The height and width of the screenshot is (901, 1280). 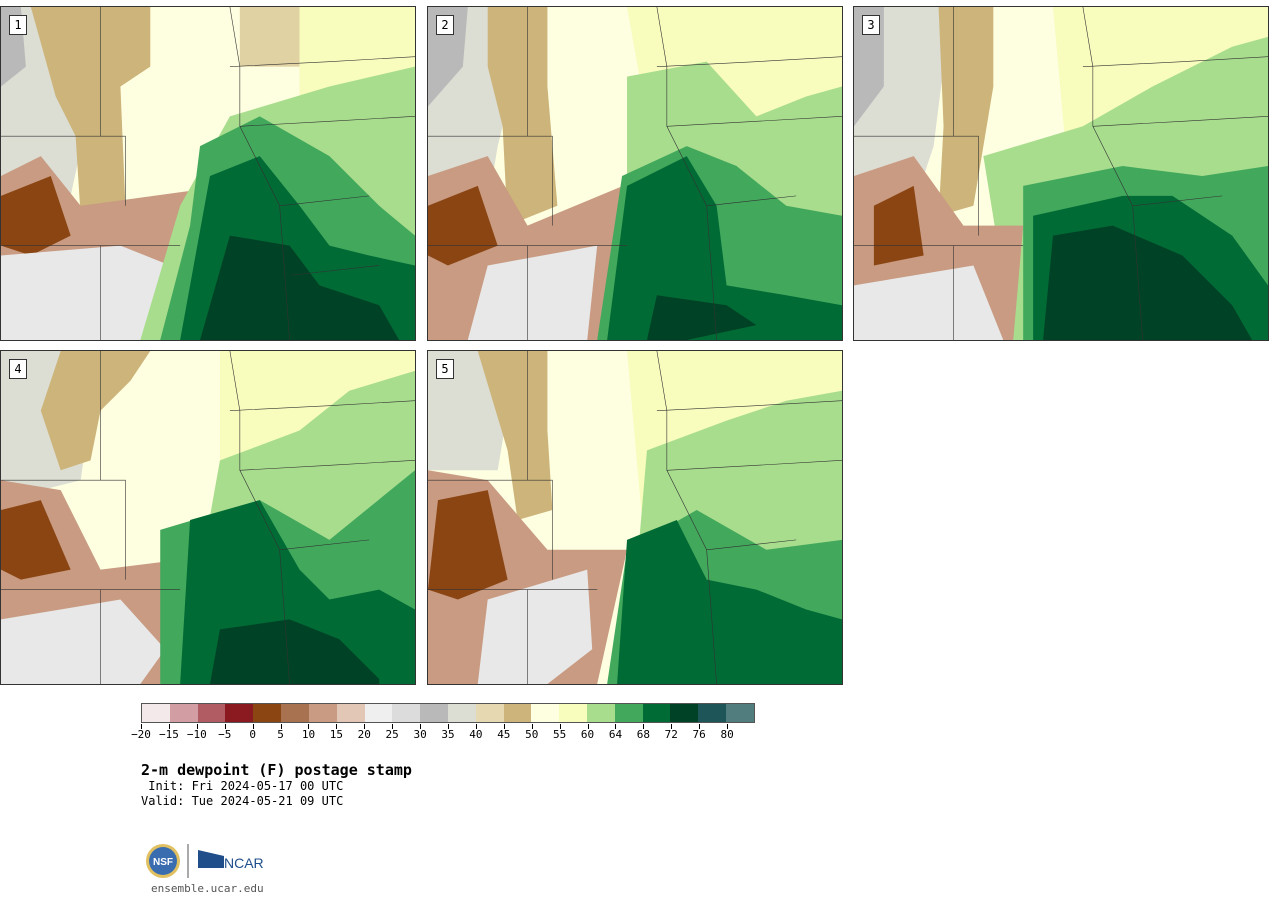 I want to click on colorbar-tick-label-16: 60, so click(x=587, y=734).